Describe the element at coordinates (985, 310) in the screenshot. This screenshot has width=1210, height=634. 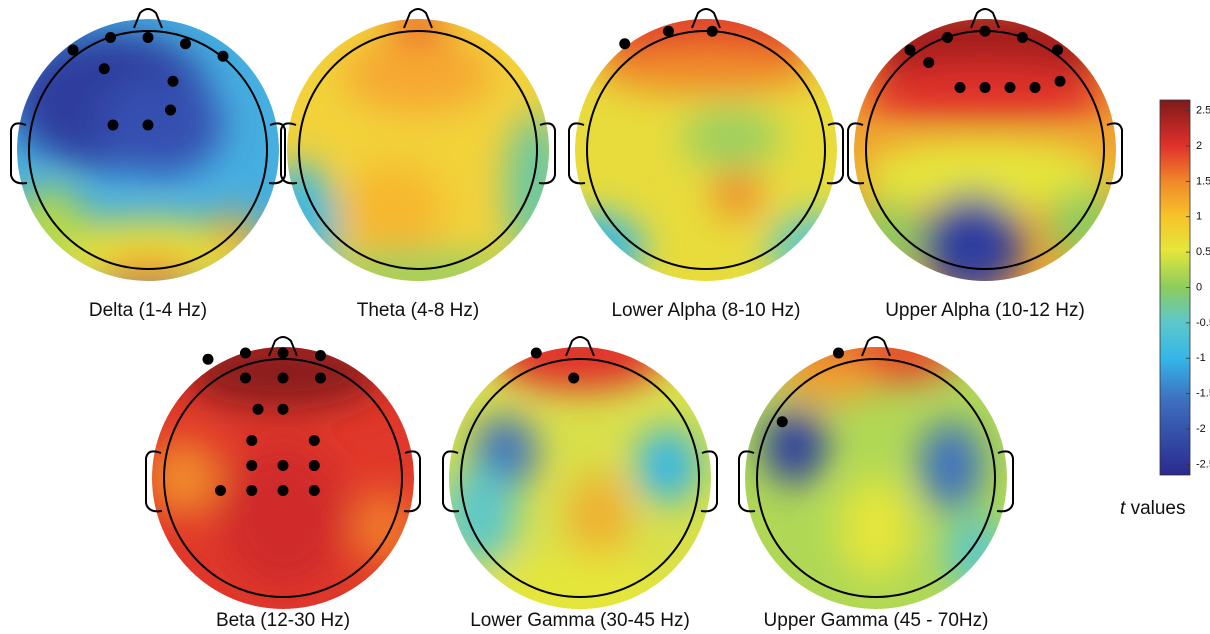
I see `panel-label: Upper Alpha (10-12 Hz)` at that location.